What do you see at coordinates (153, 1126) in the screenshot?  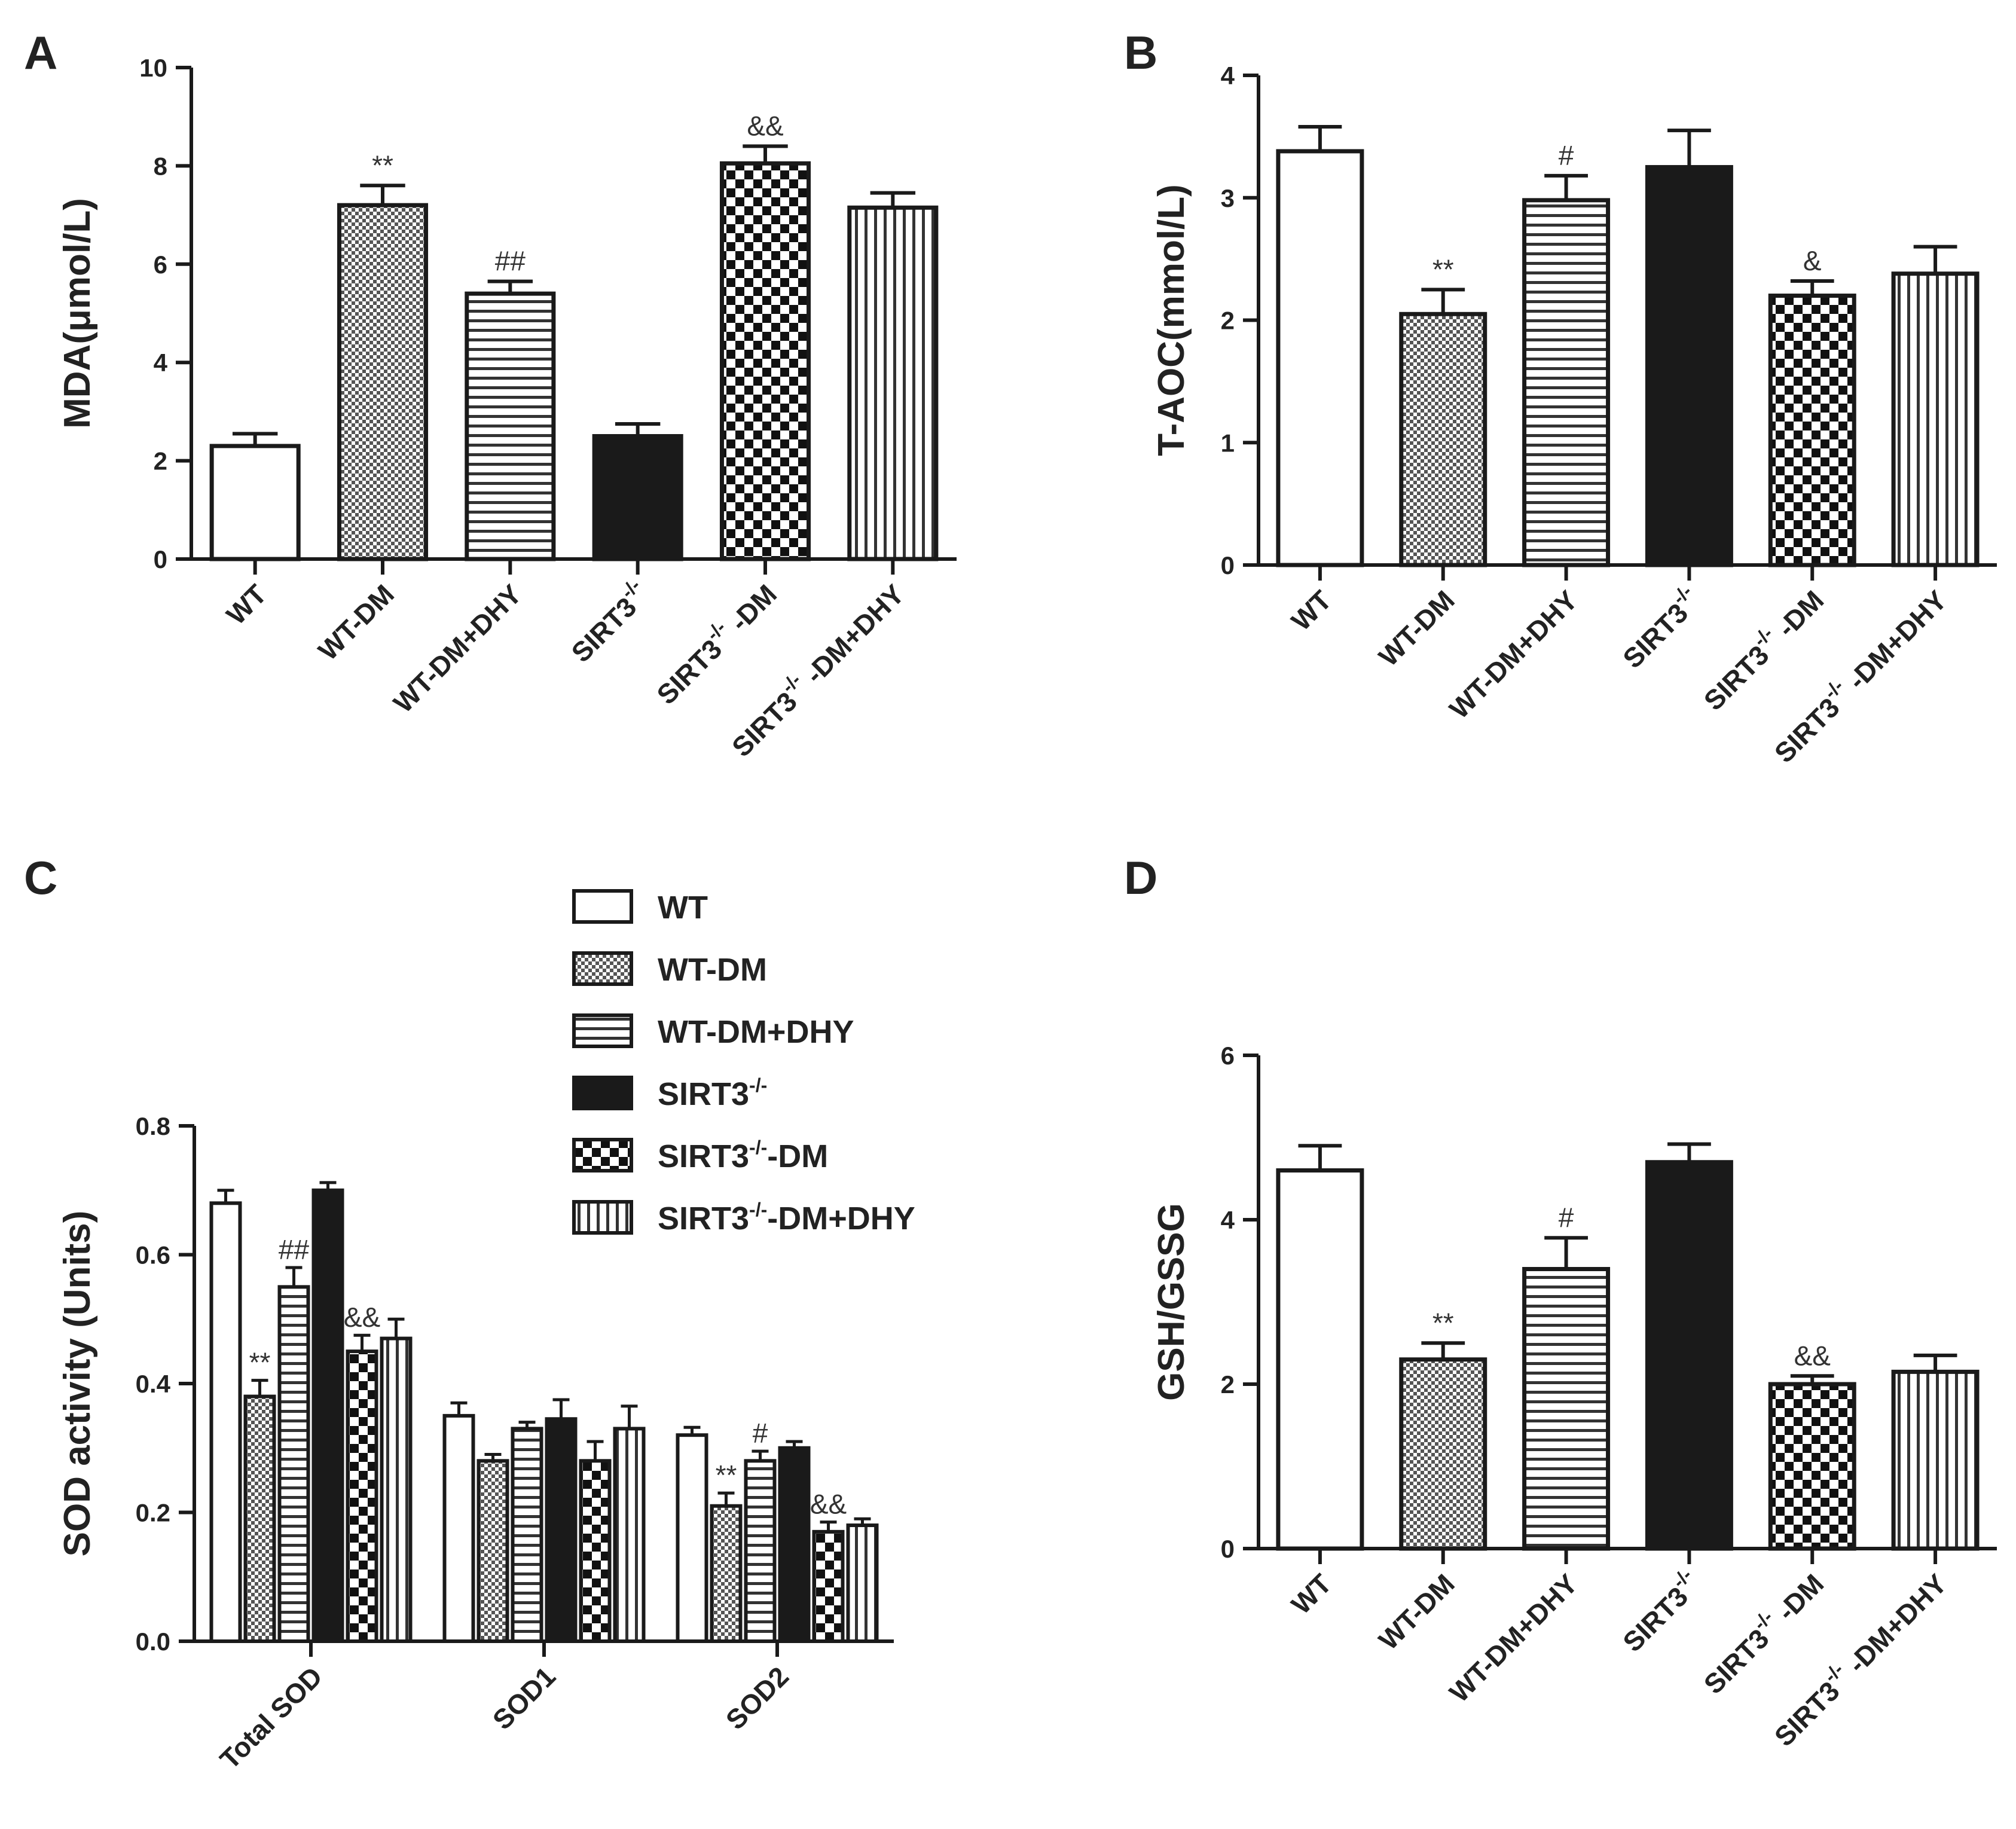 I see `y-tick-label: 0.8` at bounding box center [153, 1126].